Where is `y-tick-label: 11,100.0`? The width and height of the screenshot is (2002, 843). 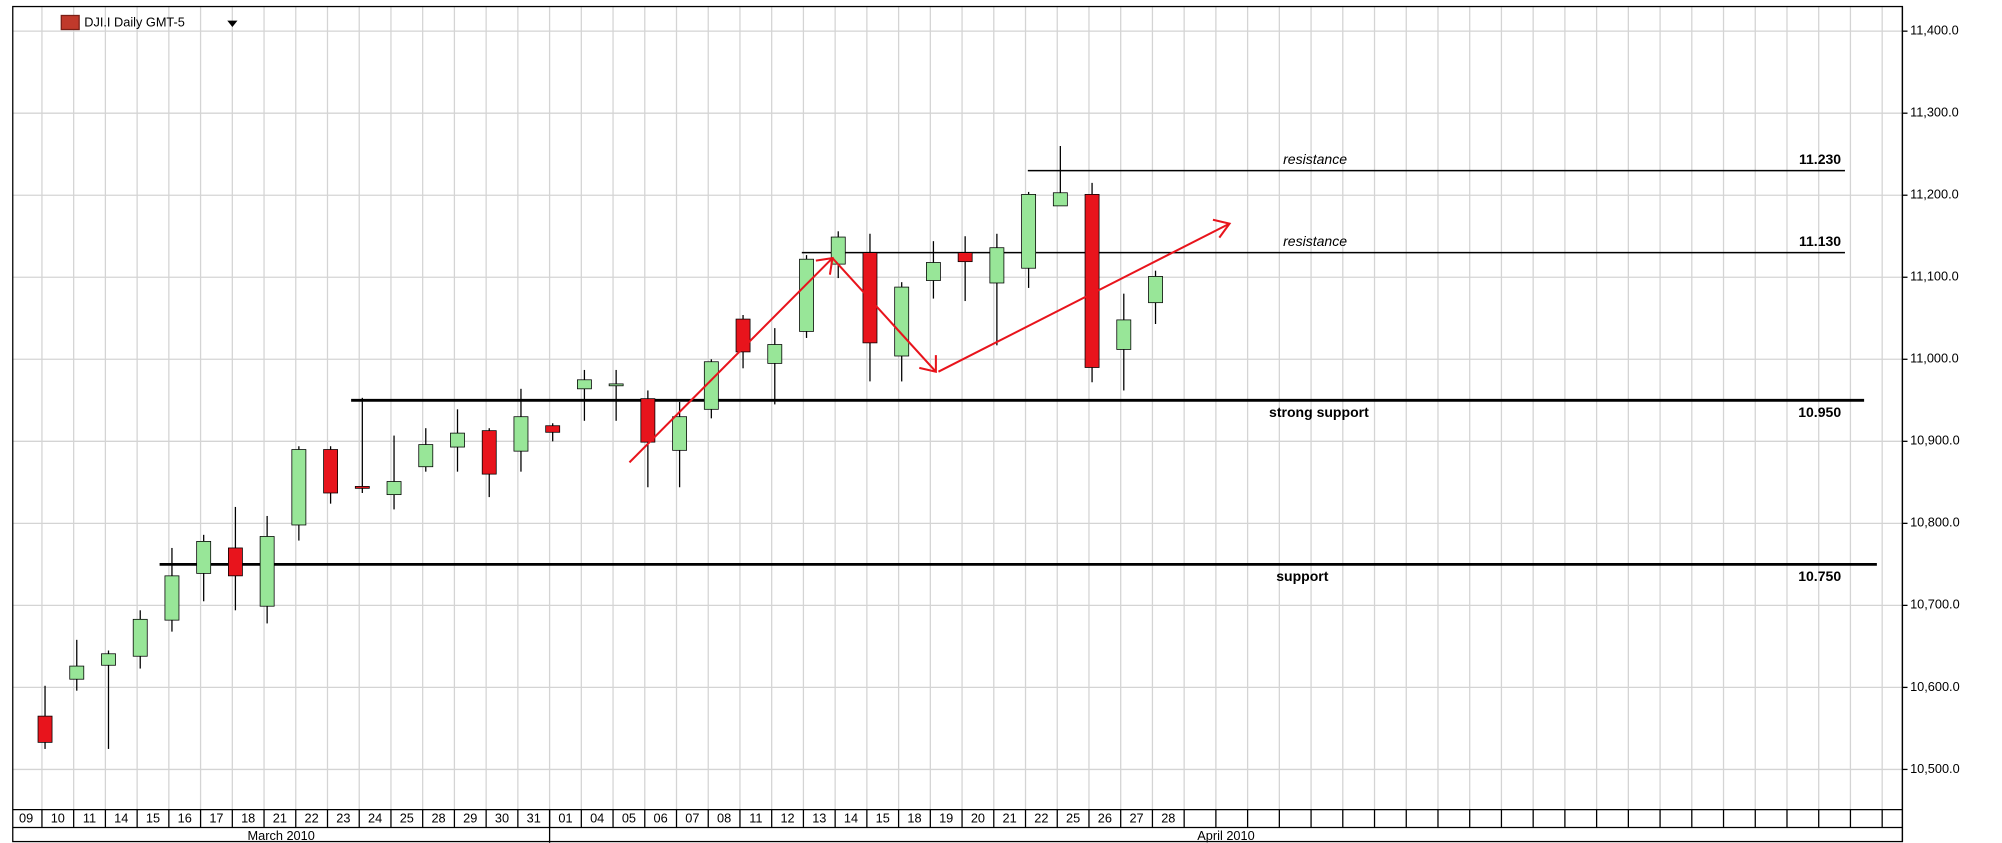 y-tick-label: 11,100.0 is located at coordinates (1934, 276).